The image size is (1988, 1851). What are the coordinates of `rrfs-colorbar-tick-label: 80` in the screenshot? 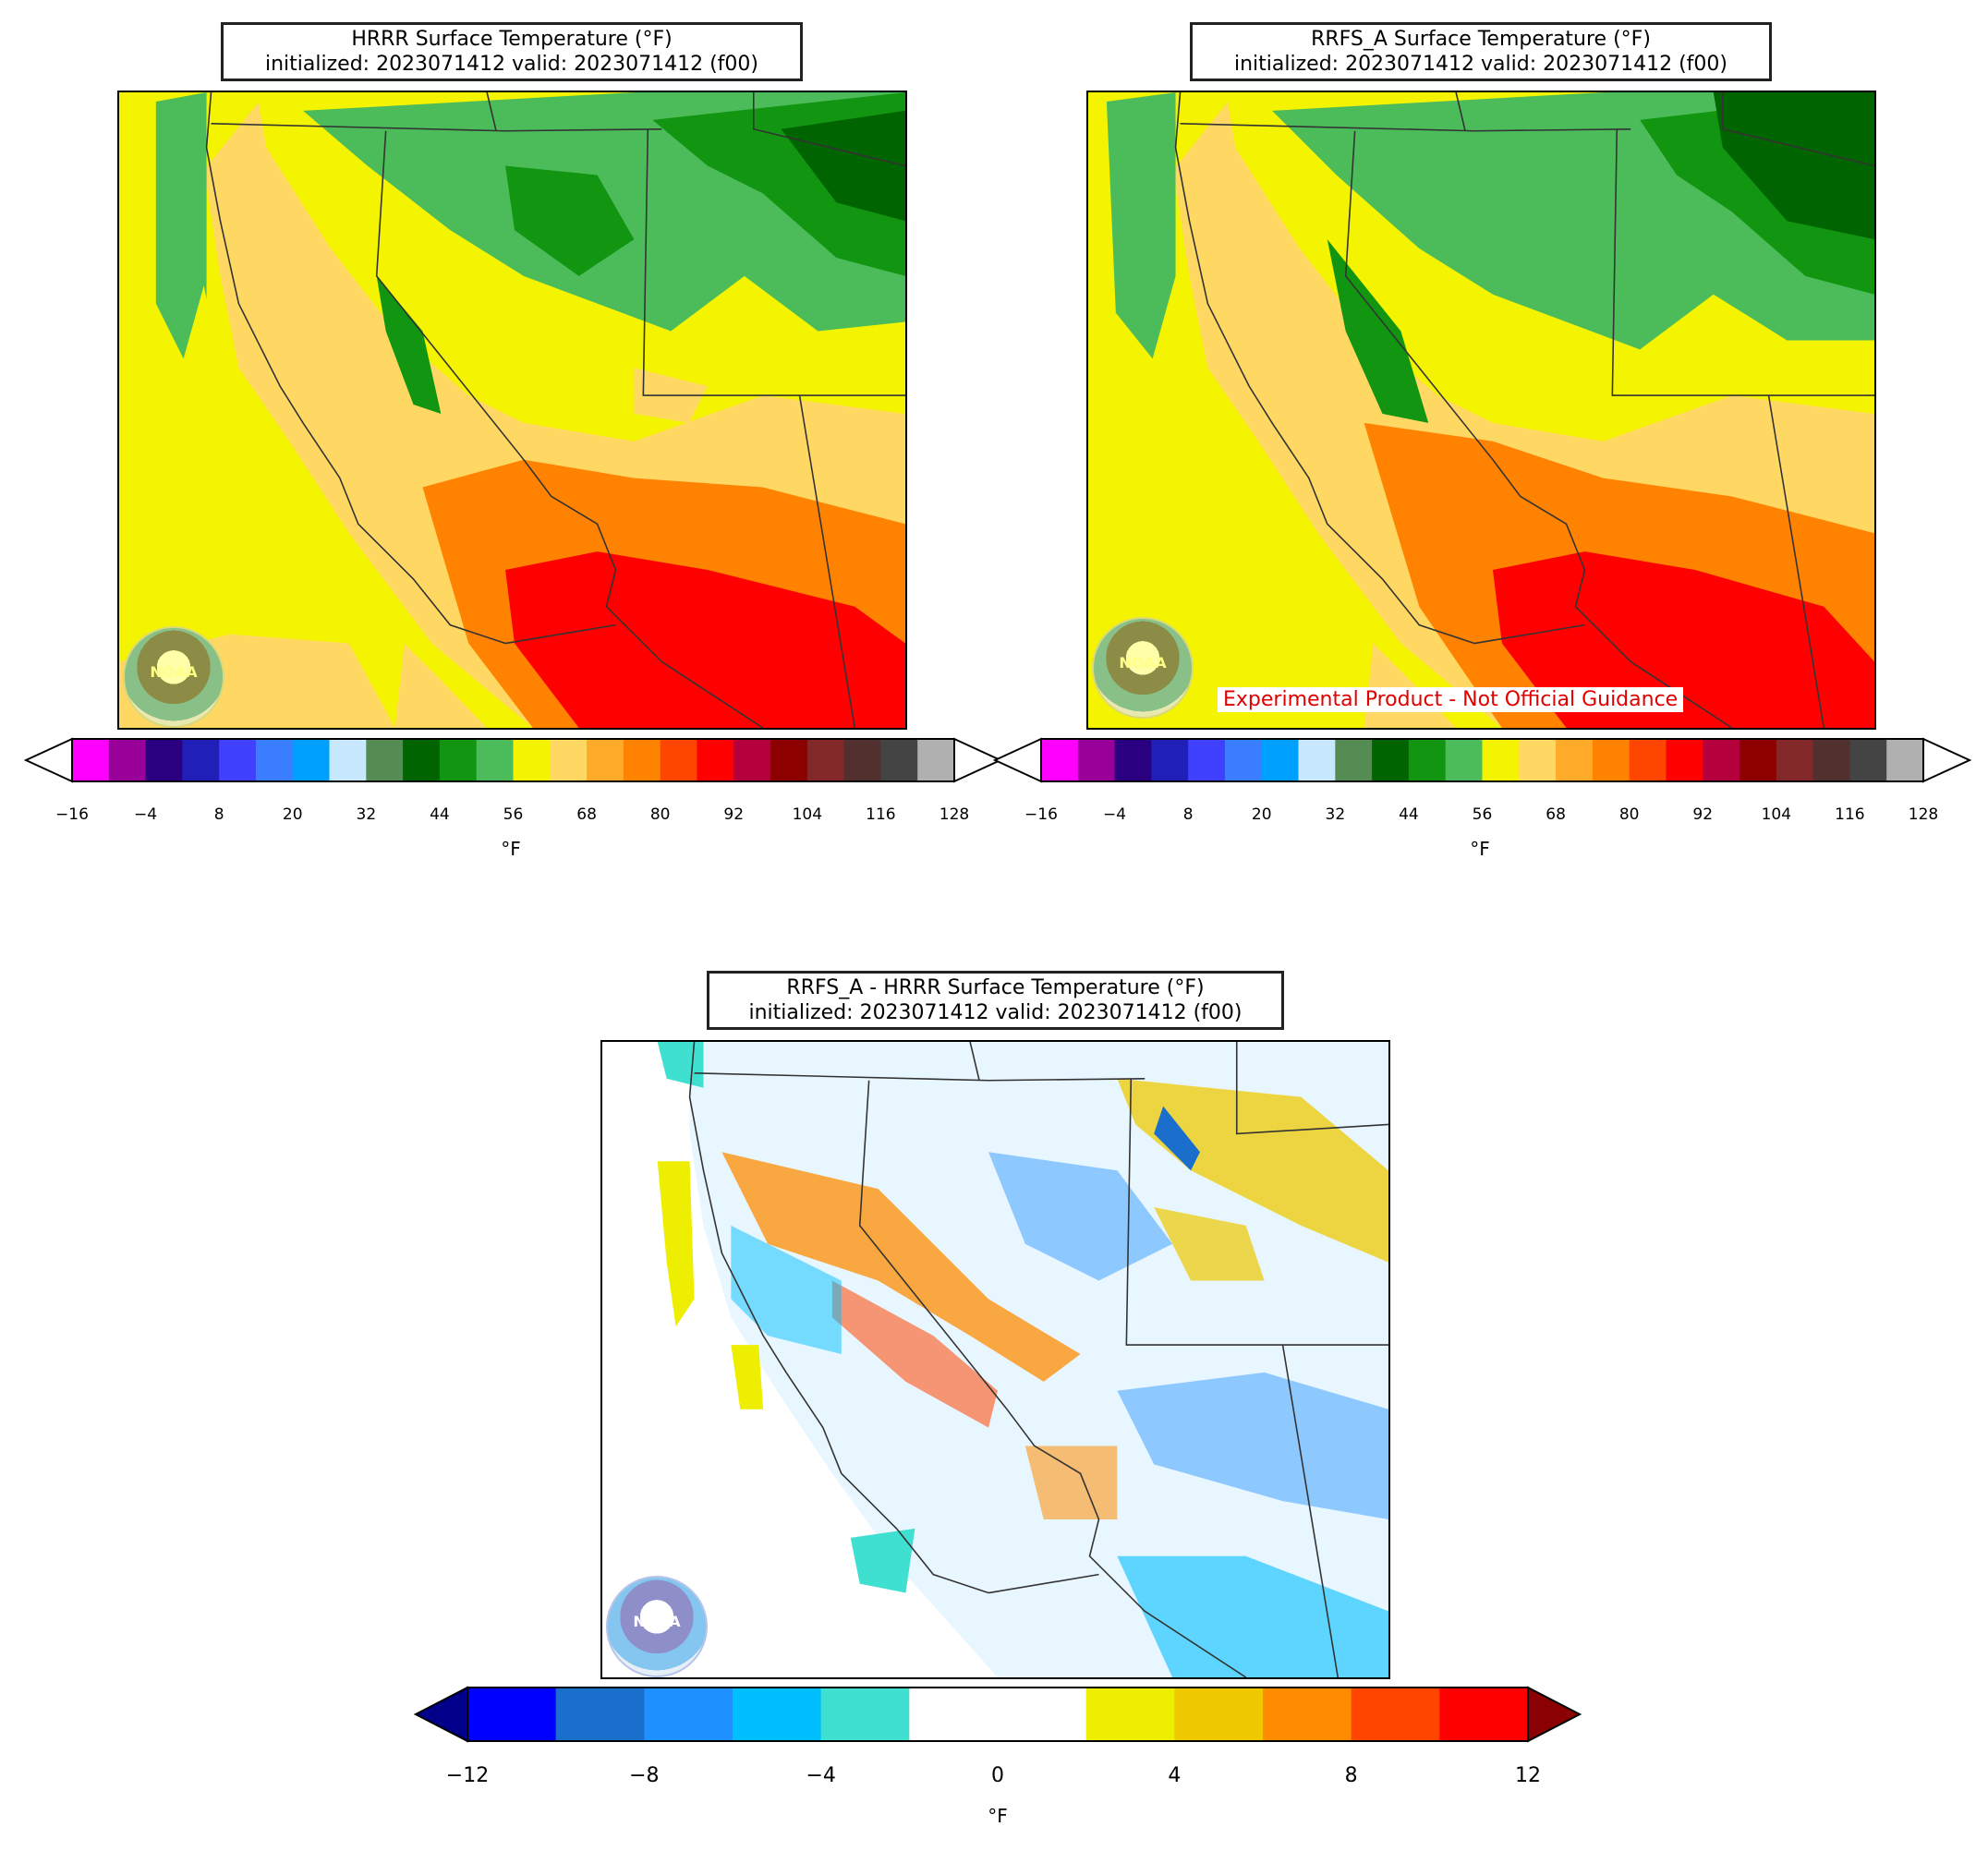 It's located at (1629, 815).